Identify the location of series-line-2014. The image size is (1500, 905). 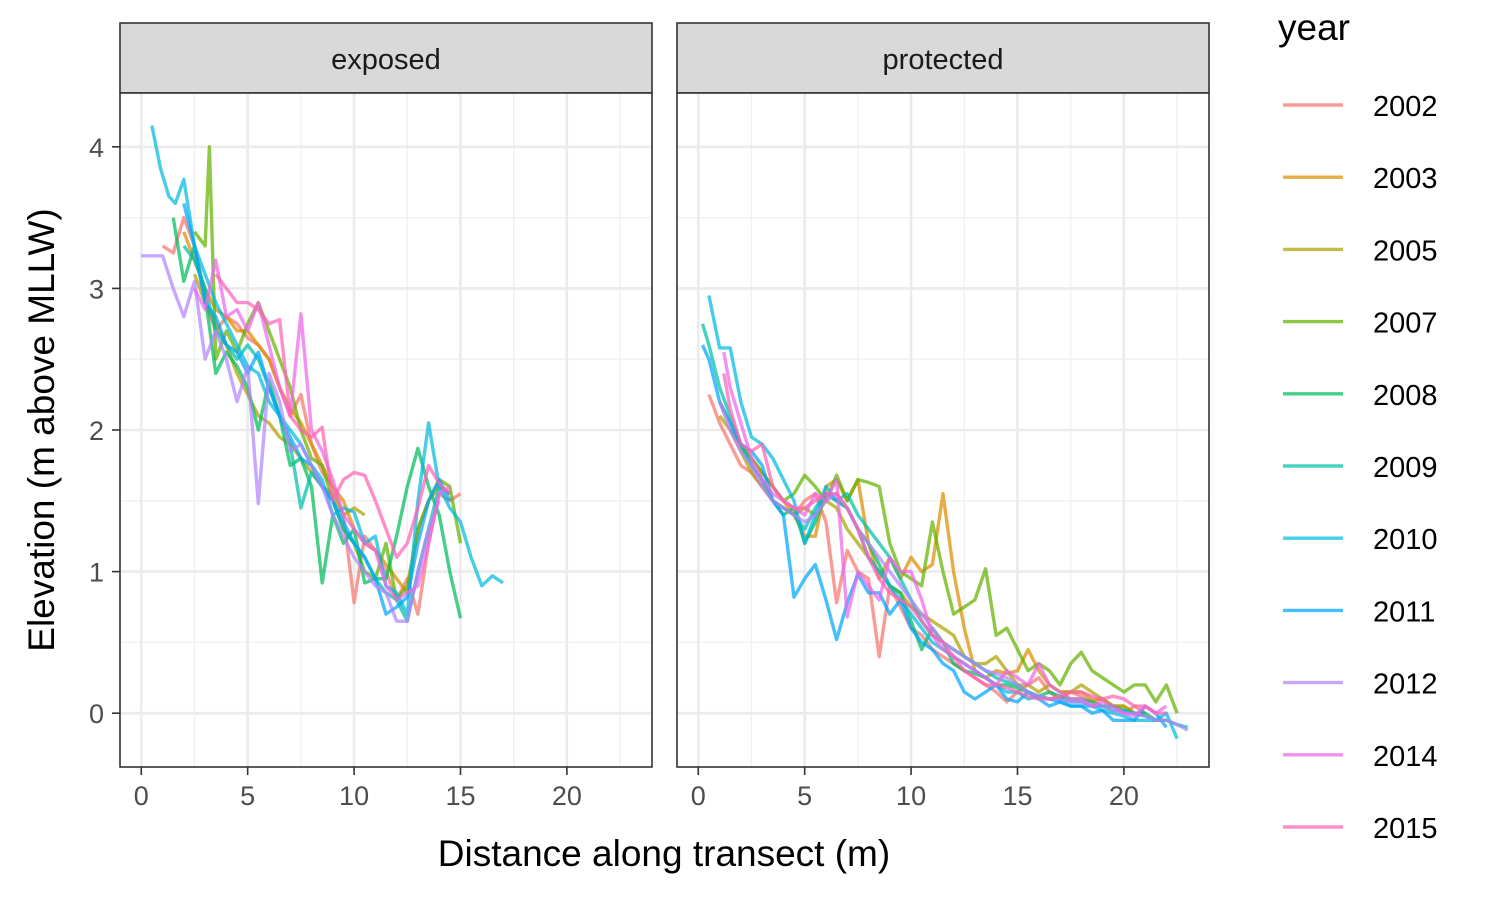
(321, 430).